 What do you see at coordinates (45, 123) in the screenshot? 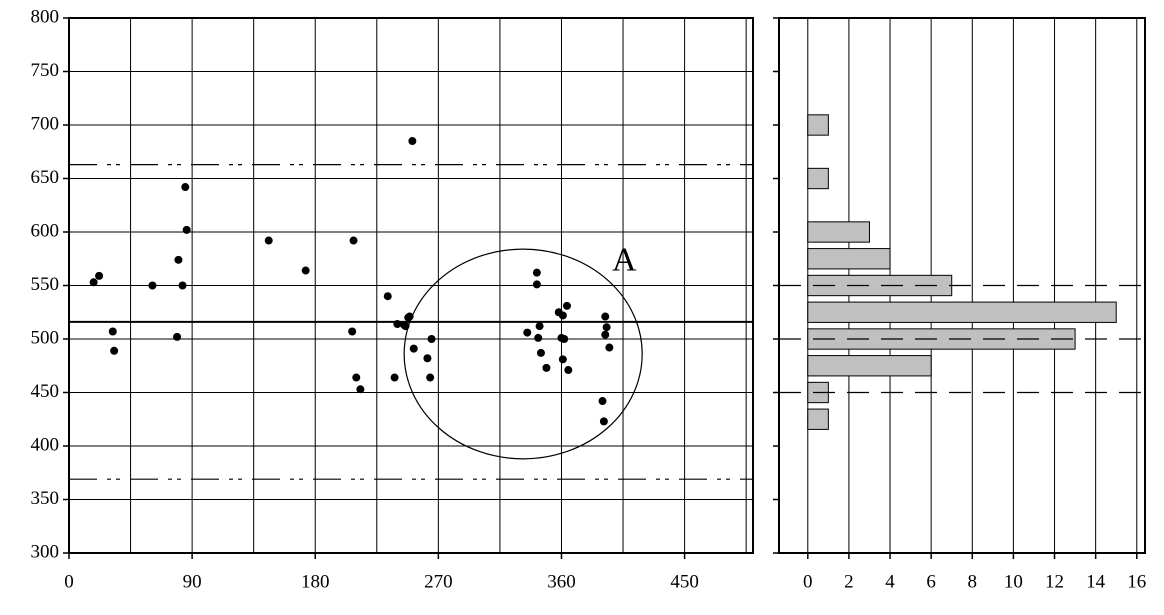
I see `y-tick-label: 700` at bounding box center [45, 123].